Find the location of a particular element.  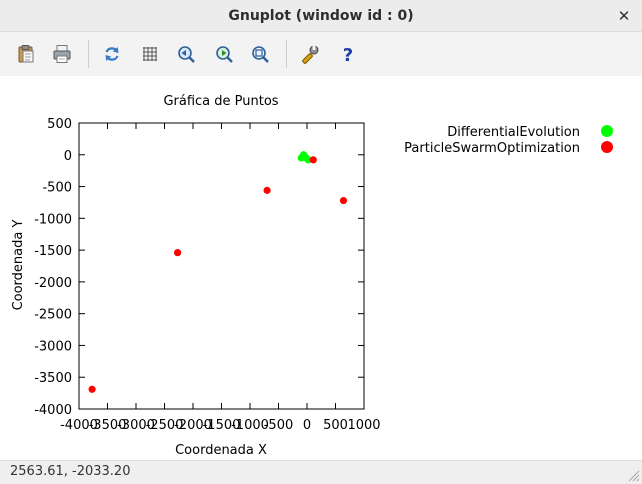

zoom-previous-button is located at coordinates (186, 54).